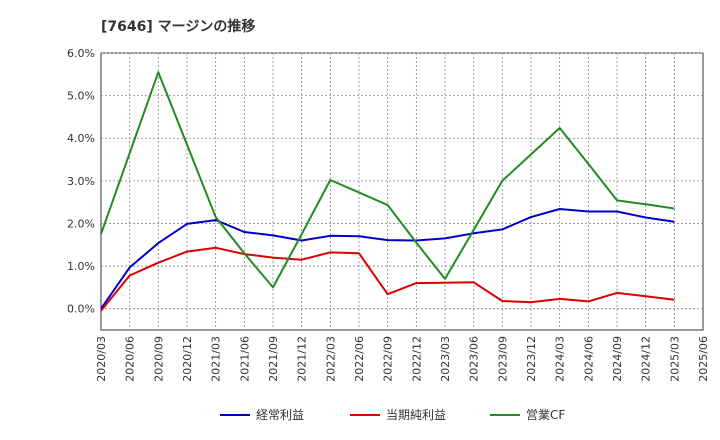 The width and height of the screenshot is (720, 440). Describe the element at coordinates (81, 96) in the screenshot. I see `y-tick-label: 5.0%` at that location.